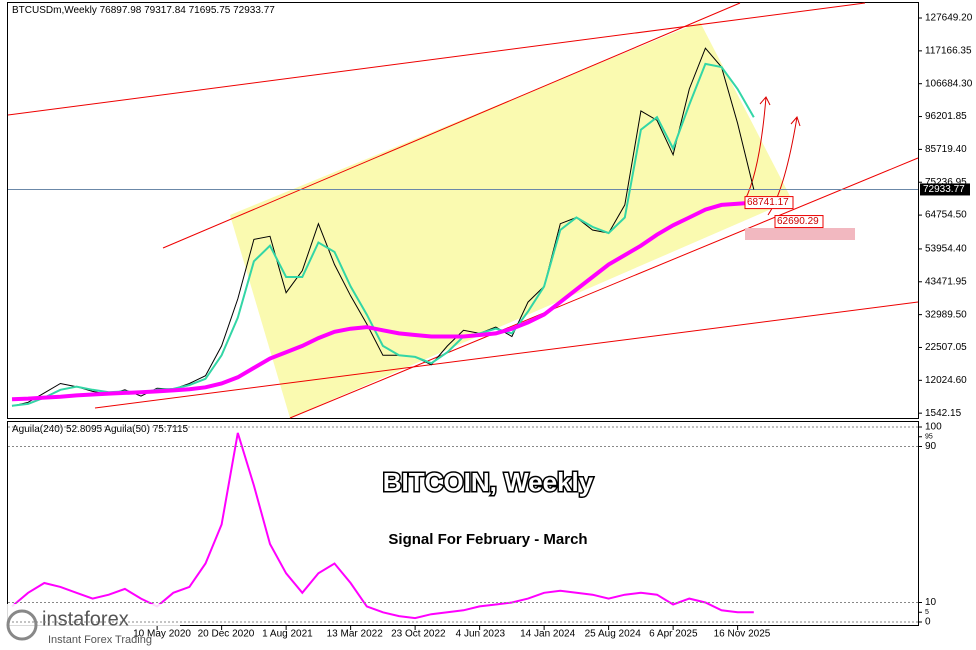 Image resolution: width=976 pixels, height=650 pixels. Describe the element at coordinates (946, 182) in the screenshot. I see `y-tick-label: 75236.95` at that location.